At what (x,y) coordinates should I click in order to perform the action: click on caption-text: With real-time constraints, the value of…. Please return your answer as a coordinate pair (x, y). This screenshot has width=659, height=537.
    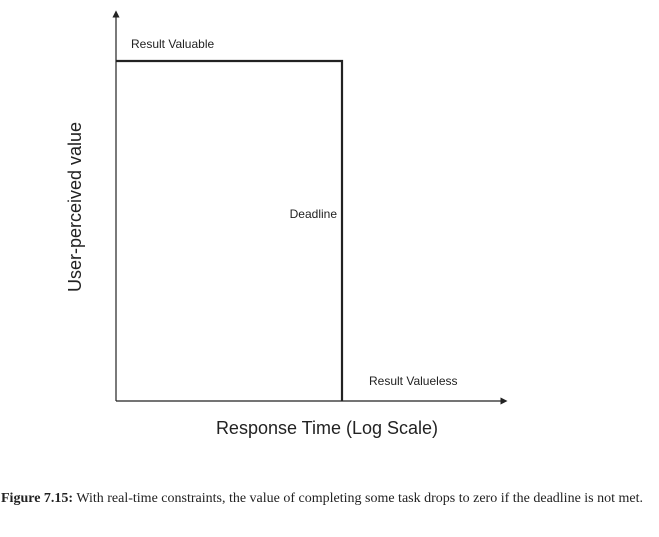
    Looking at the image, I should click on (358, 498).